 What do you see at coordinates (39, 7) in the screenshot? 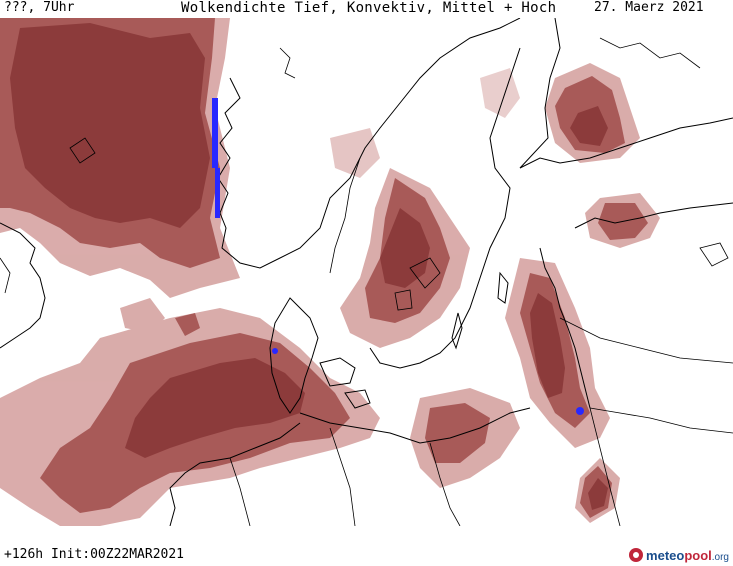
I see `weekday-time-label: ???, 7Uhr` at bounding box center [39, 7].